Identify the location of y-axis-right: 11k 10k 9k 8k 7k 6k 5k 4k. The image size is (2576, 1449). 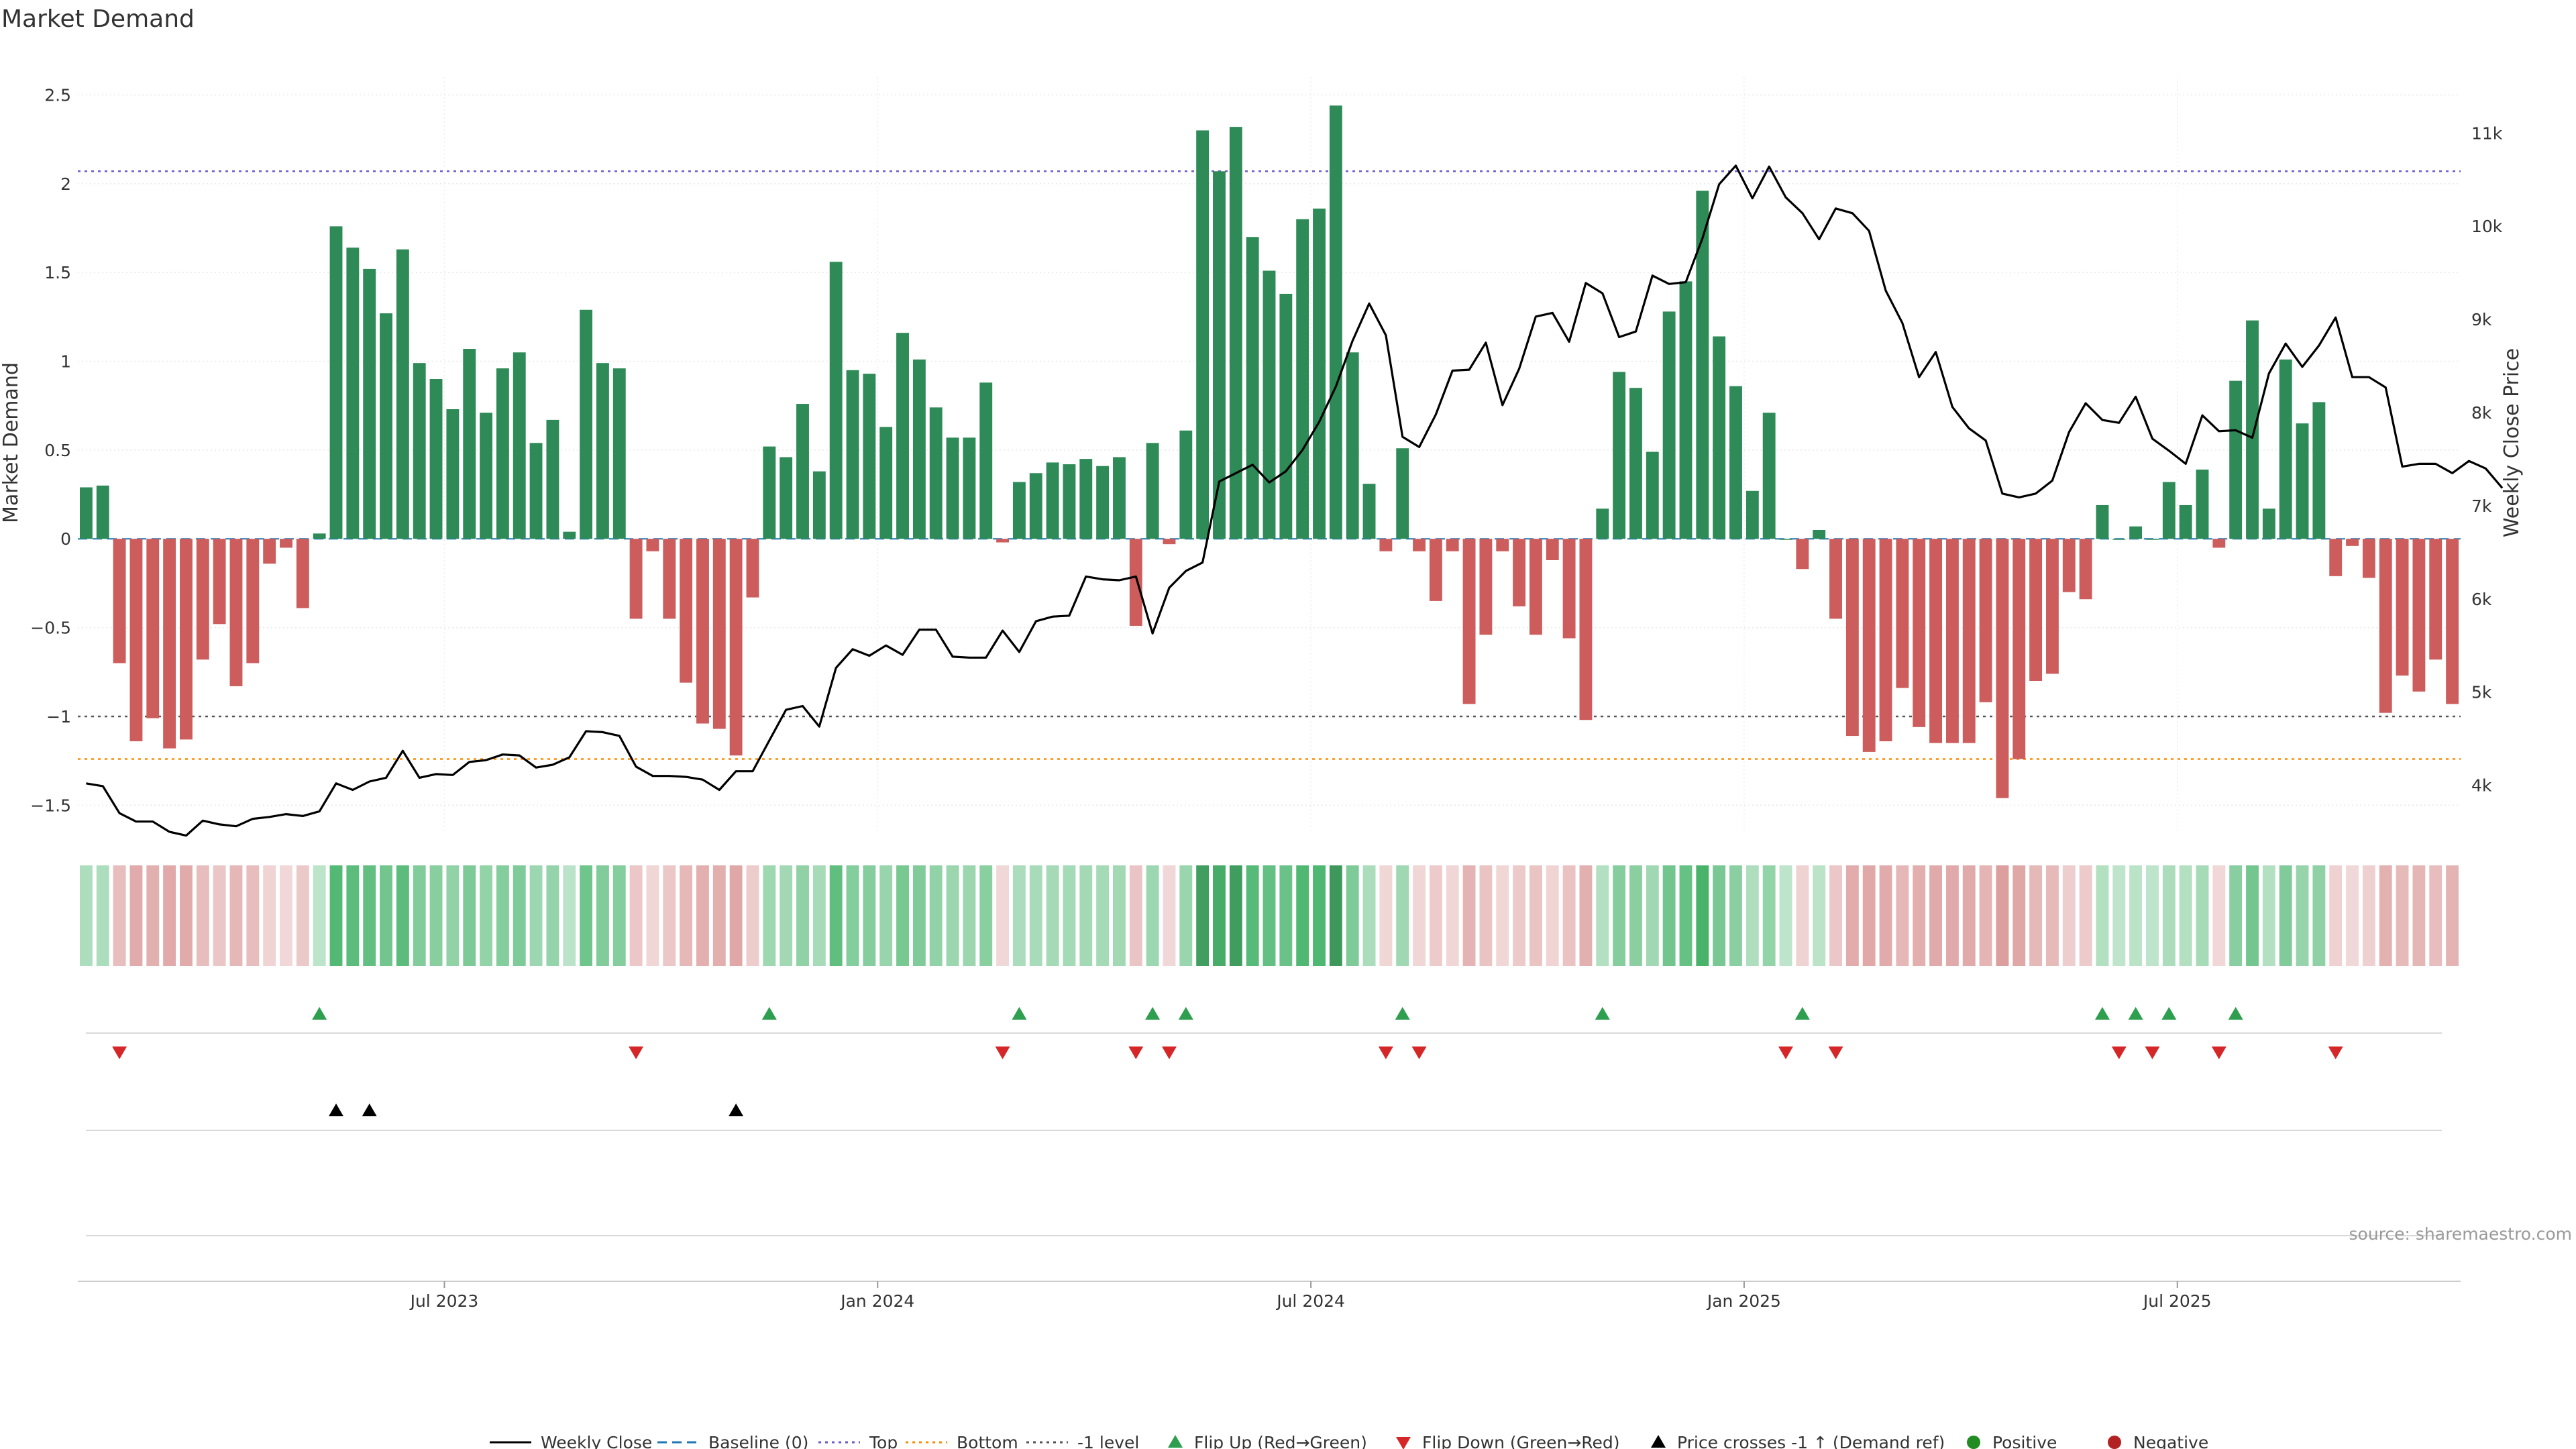
(2487, 459).